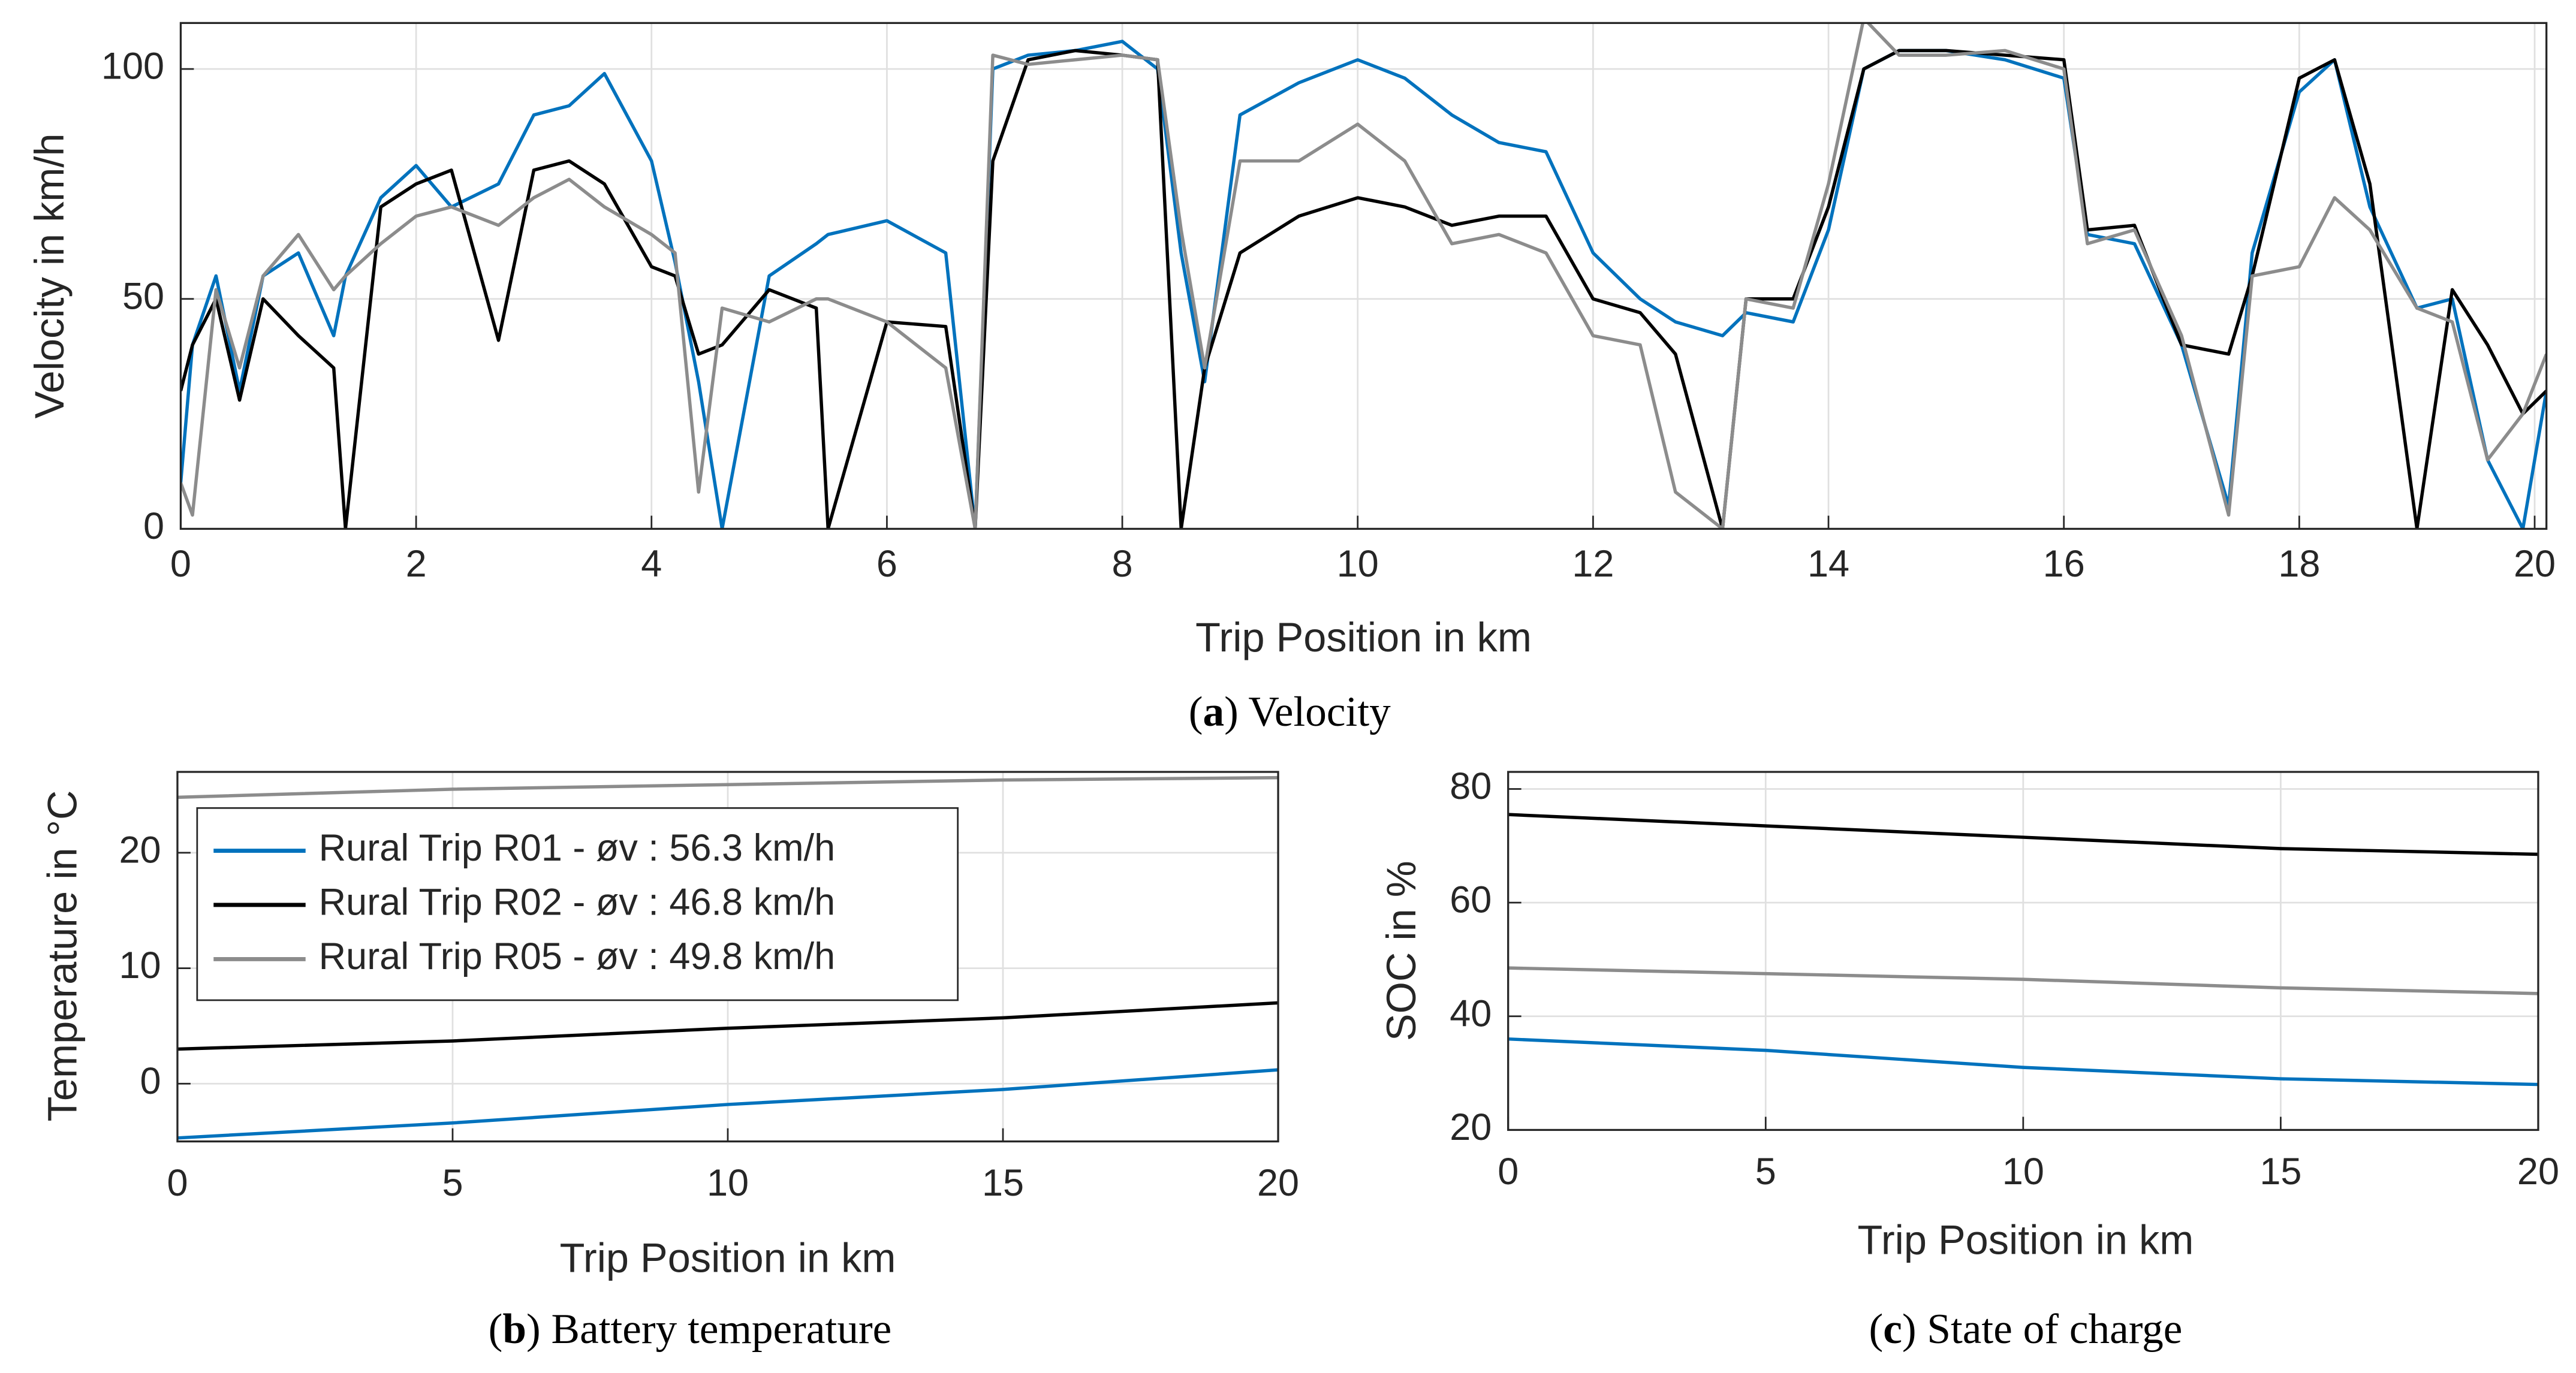 This screenshot has height=1373, width=2576. What do you see at coordinates (143, 296) in the screenshot?
I see `y-tick-label: 50` at bounding box center [143, 296].